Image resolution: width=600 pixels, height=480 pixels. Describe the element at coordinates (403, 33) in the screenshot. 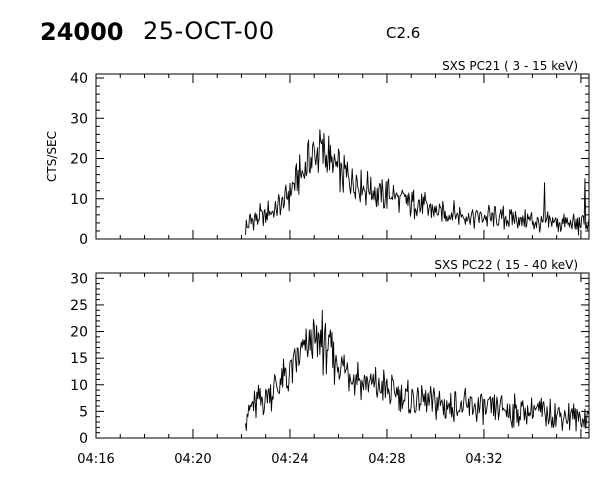

I see `flare-class: C2.6` at that location.